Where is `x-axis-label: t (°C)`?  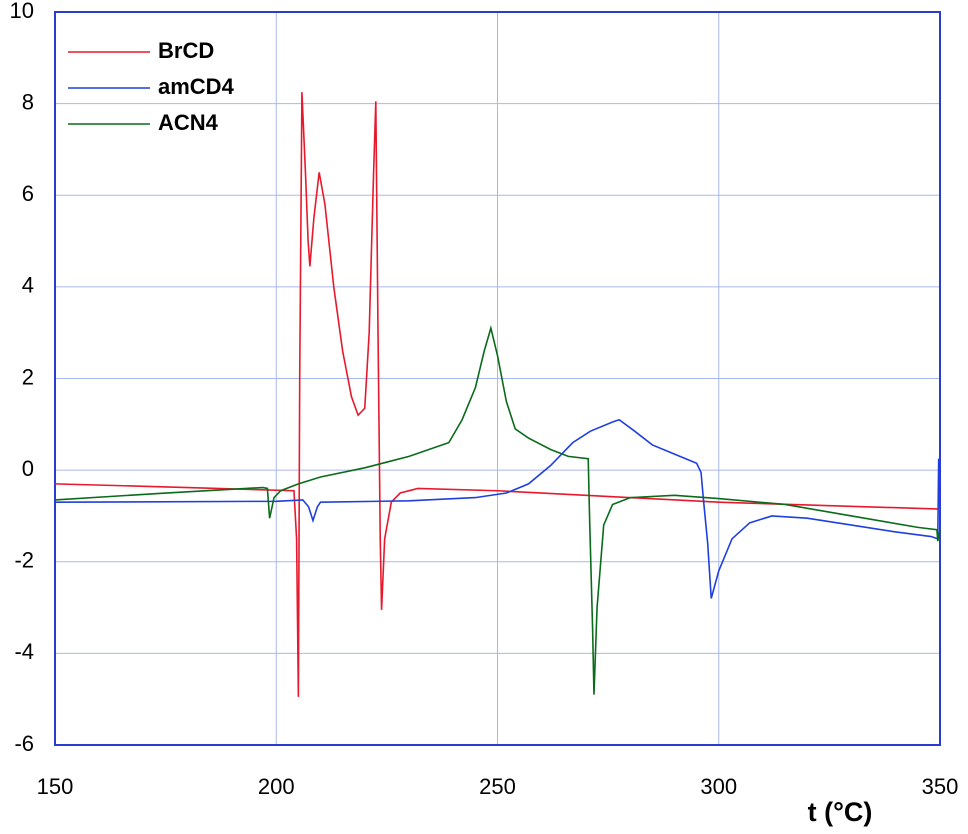 x-axis-label: t (°C) is located at coordinates (840, 812).